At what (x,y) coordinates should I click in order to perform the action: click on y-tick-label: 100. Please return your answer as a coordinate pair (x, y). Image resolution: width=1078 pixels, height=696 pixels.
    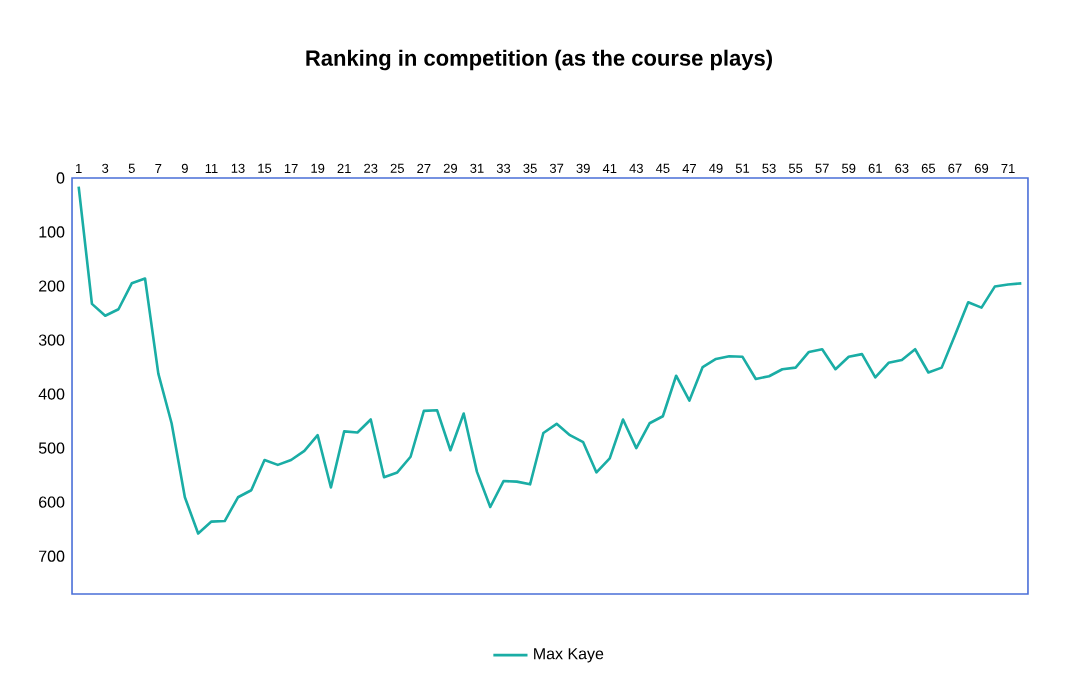
    Looking at the image, I should click on (52, 232).